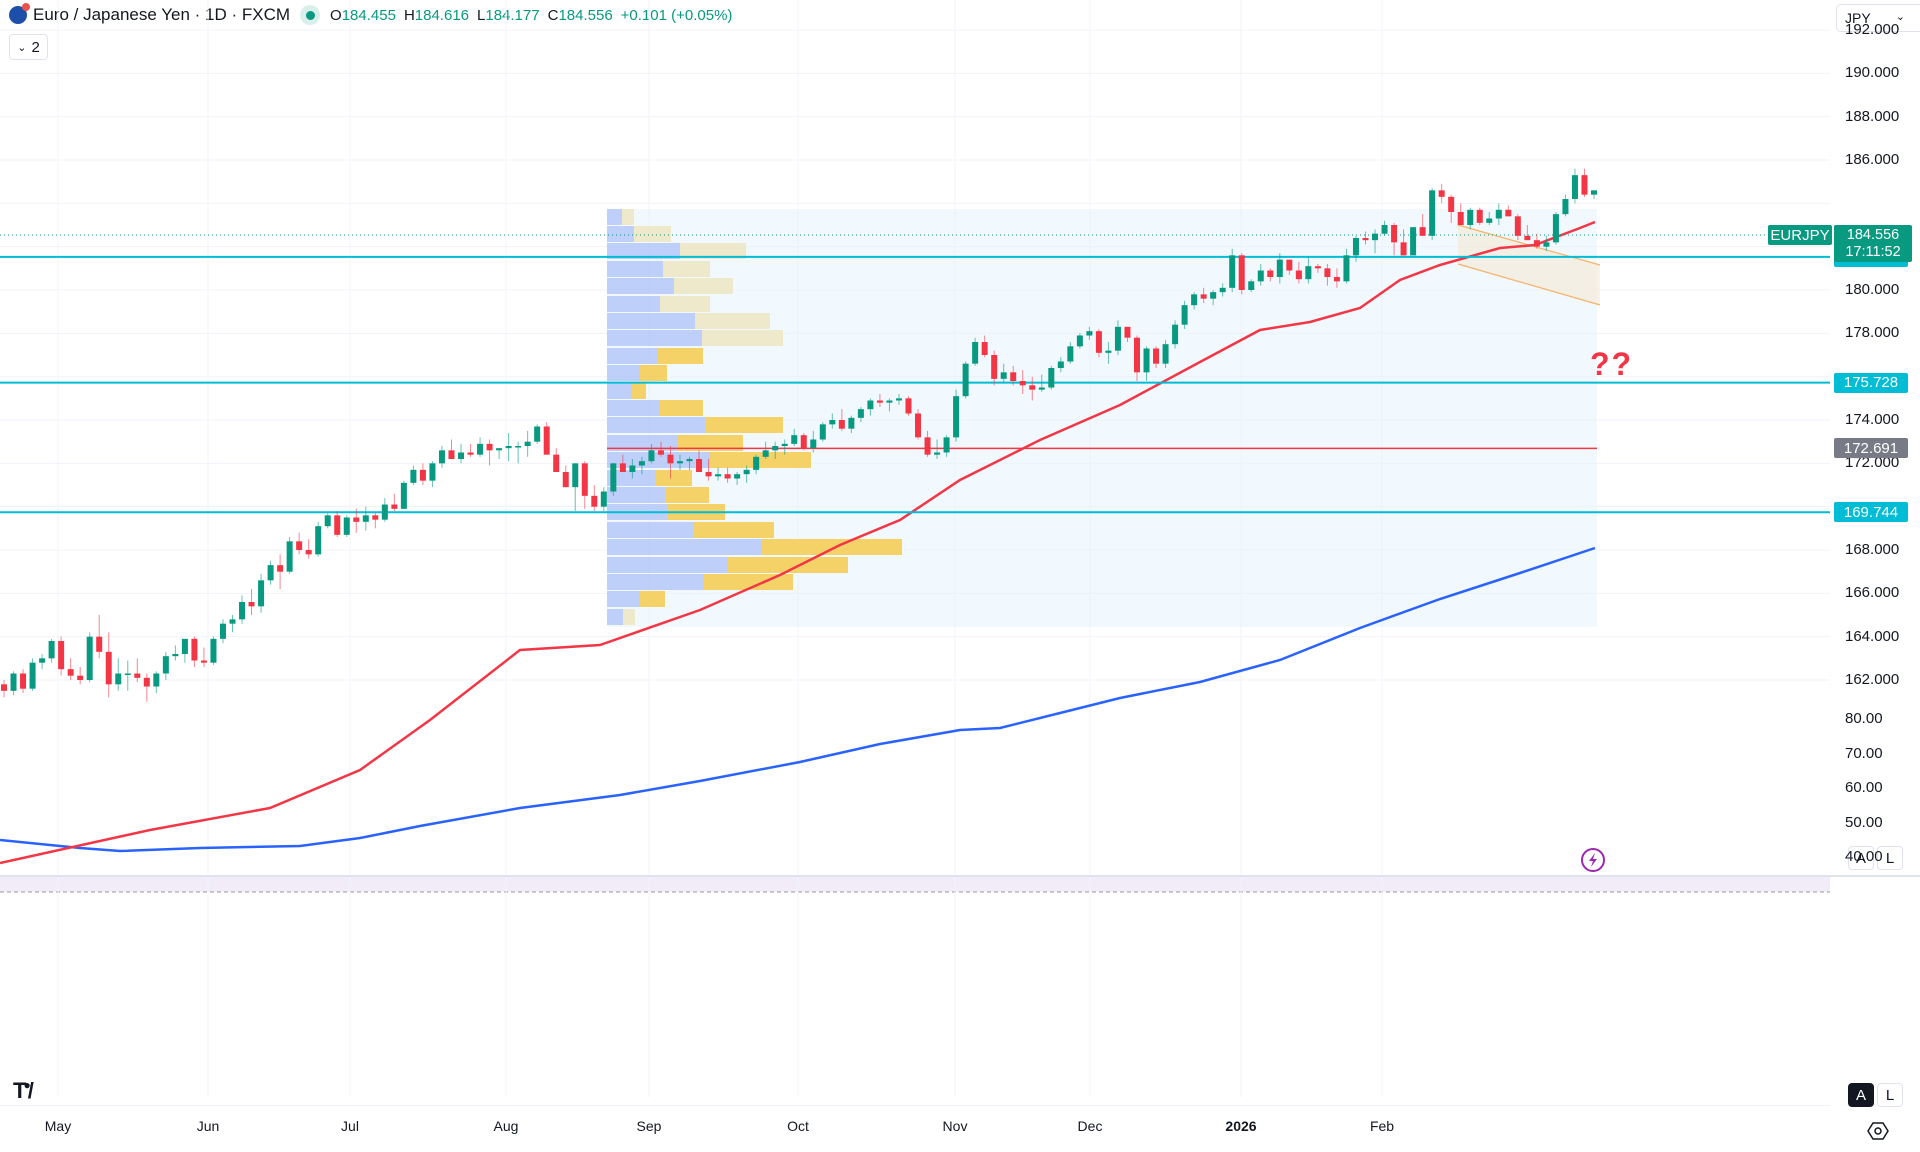 Image resolution: width=1920 pixels, height=1152 pixels. Describe the element at coordinates (1872, 333) in the screenshot. I see `price-axis-label: 178.000` at that location.